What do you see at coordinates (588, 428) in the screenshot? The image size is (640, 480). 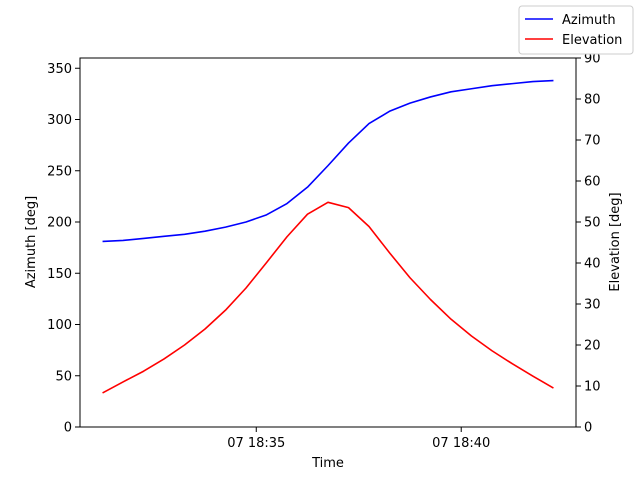 I see `right-tick-label: 0` at bounding box center [588, 428].